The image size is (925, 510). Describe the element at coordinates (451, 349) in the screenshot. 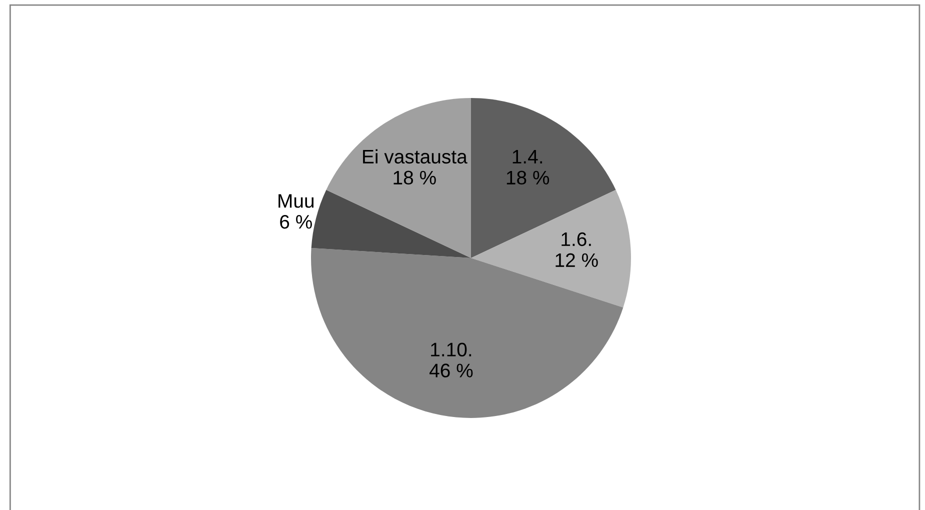

I see `slice-label: 1.10.` at that location.